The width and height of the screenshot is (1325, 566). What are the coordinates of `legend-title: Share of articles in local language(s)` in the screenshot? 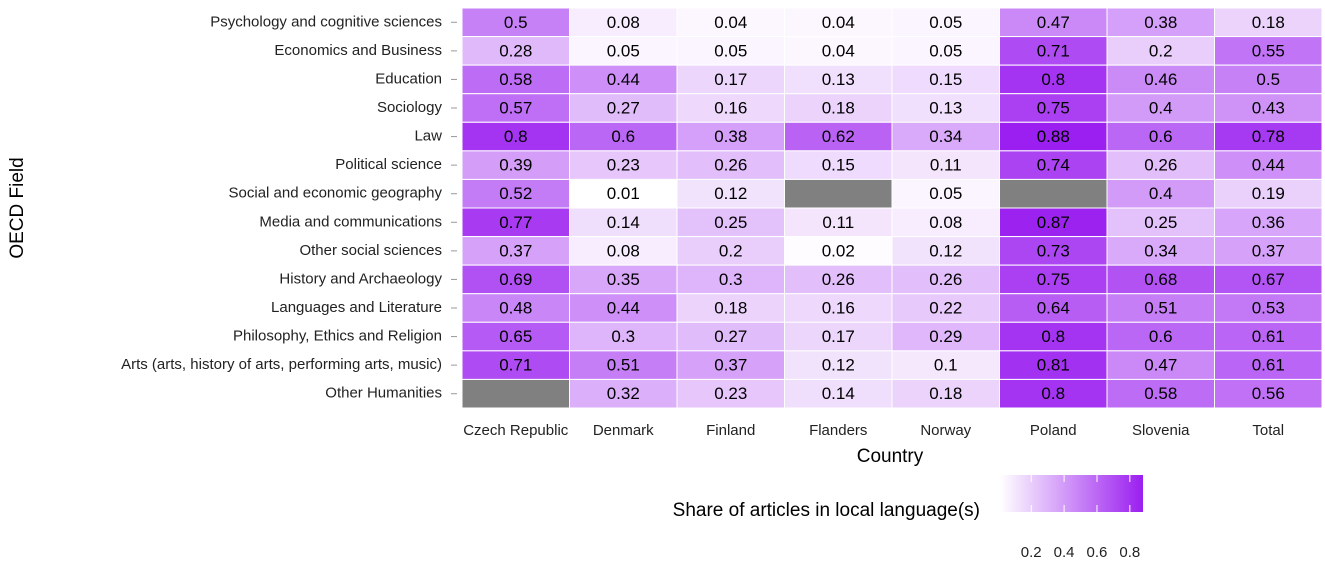 It's located at (826, 510).